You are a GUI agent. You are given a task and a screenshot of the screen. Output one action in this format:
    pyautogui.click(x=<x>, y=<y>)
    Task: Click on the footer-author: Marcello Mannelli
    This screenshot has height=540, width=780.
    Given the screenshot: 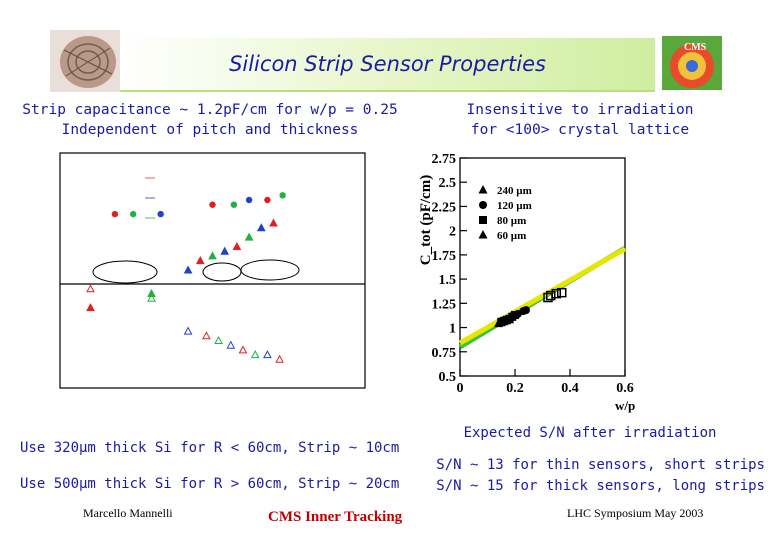 What is the action you would take?
    pyautogui.click(x=128, y=513)
    